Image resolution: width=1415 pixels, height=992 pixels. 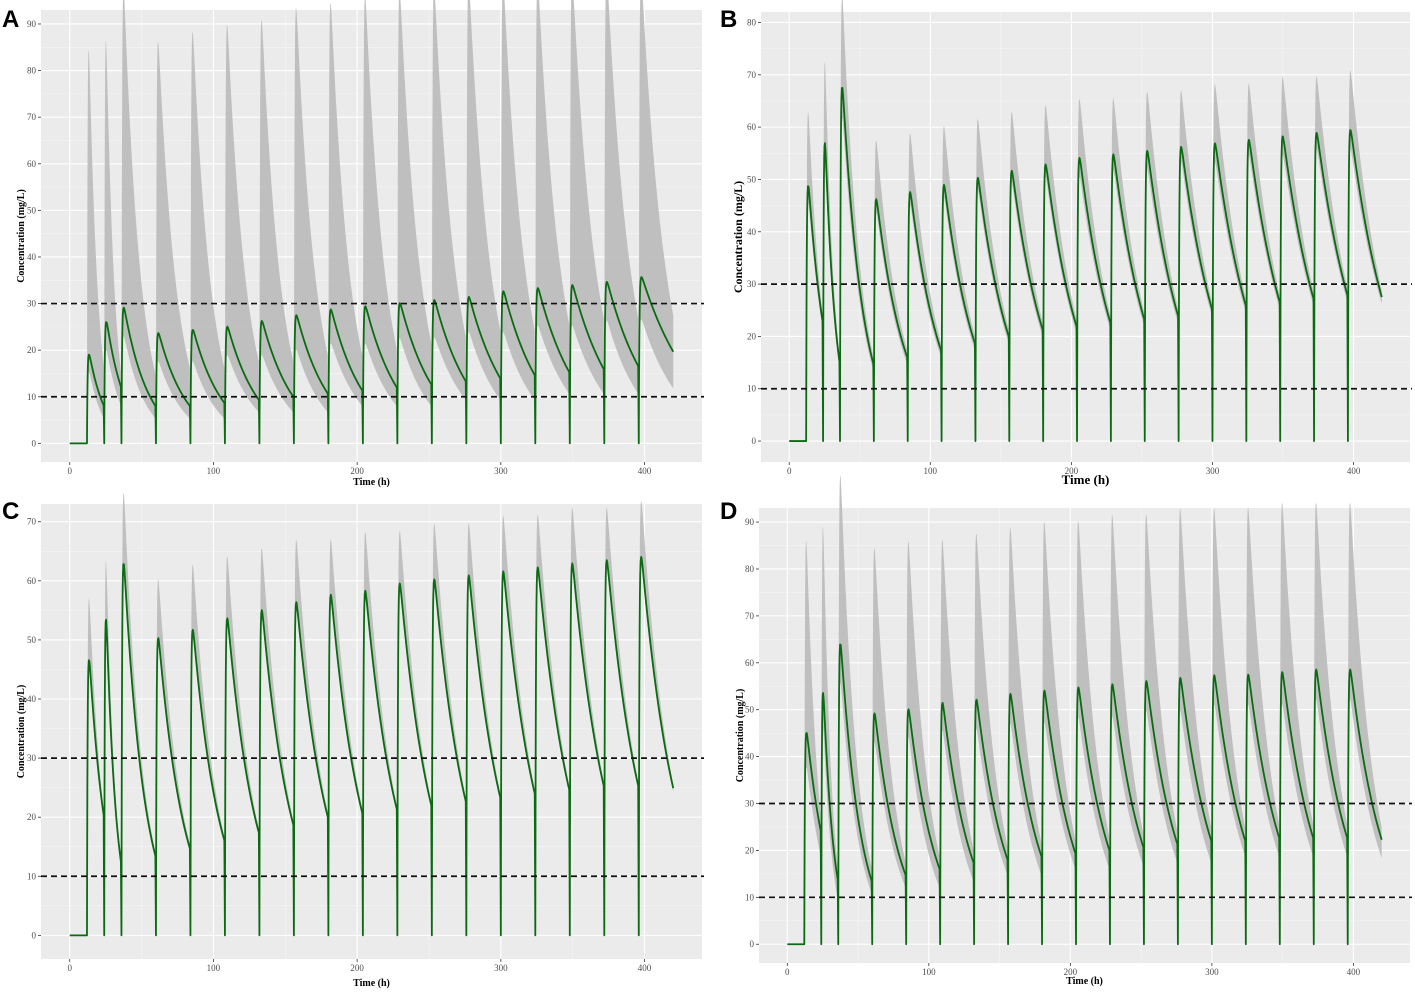 I want to click on panel-letter-b: B, so click(x=729, y=19).